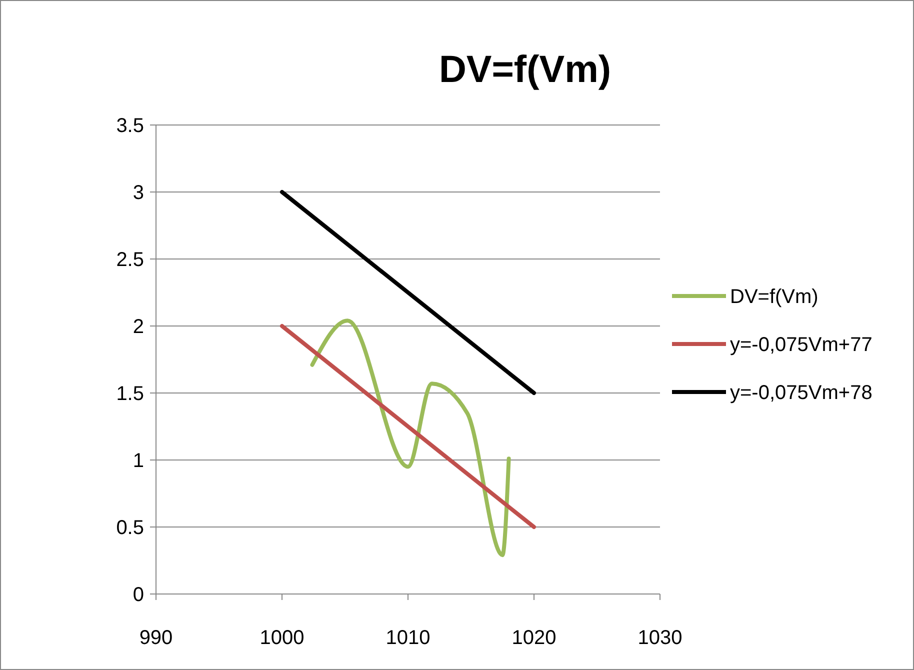 The height and width of the screenshot is (670, 914). Describe the element at coordinates (138, 461) in the screenshot. I see `y-tick-label: 1` at that location.